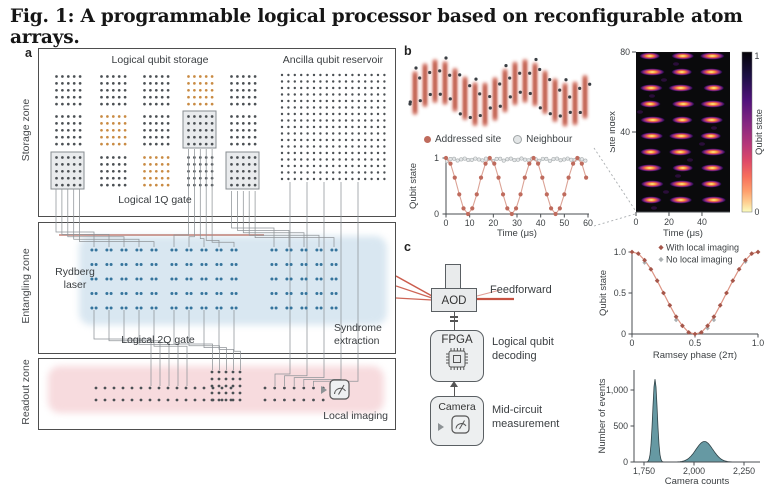  What do you see at coordinates (468, 139) in the screenshot?
I see `addressed-site-label: Addressed site` at bounding box center [468, 139].